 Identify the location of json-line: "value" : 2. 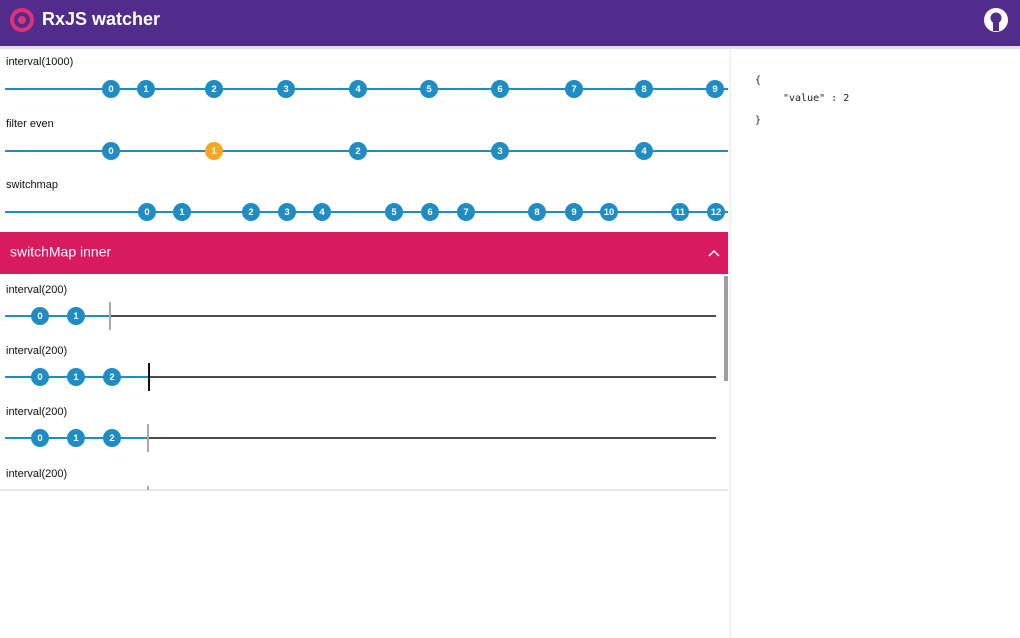
(816, 98).